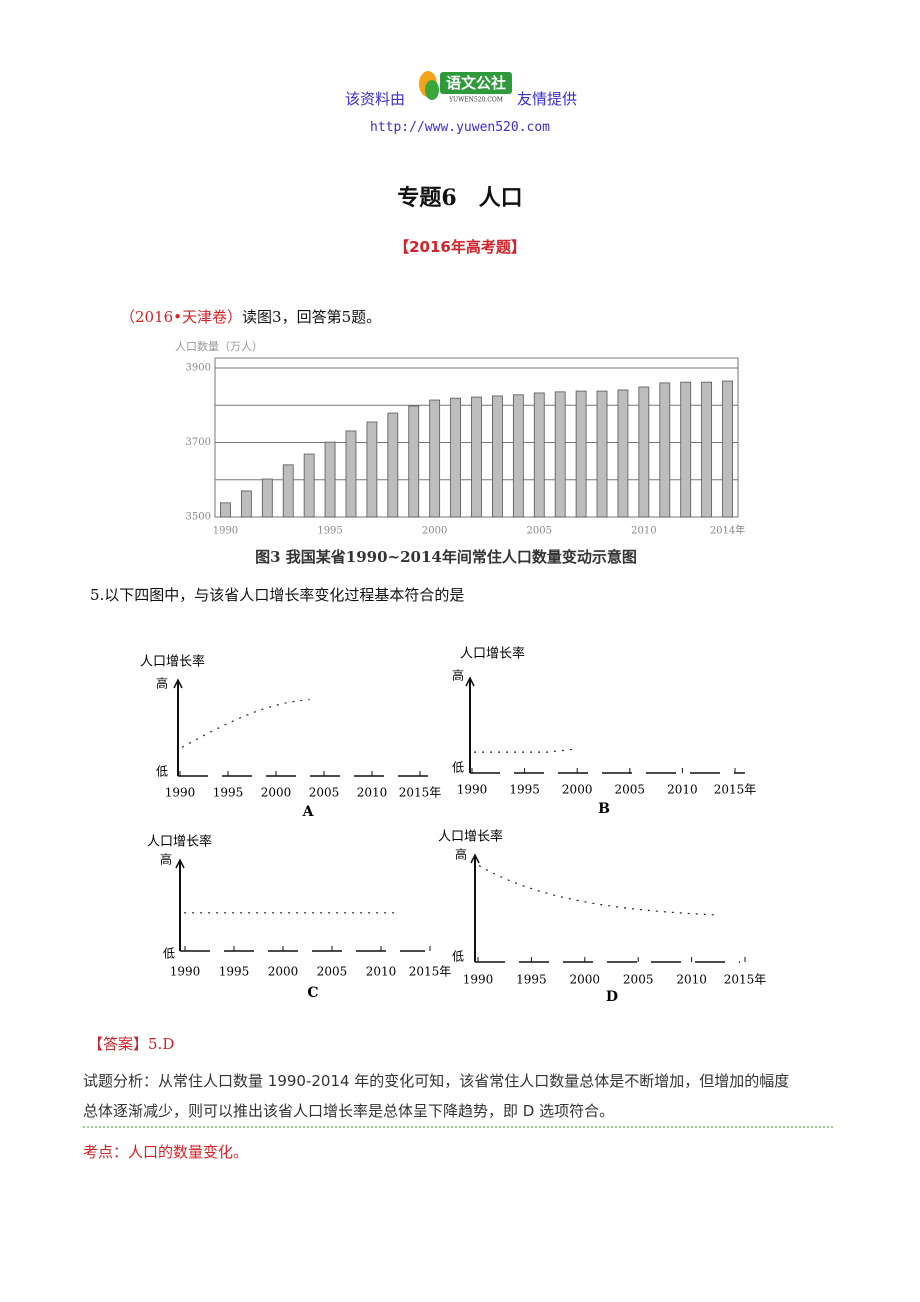  Describe the element at coordinates (547, 99) in the screenshot. I see `header-tail: 友情提供` at that location.